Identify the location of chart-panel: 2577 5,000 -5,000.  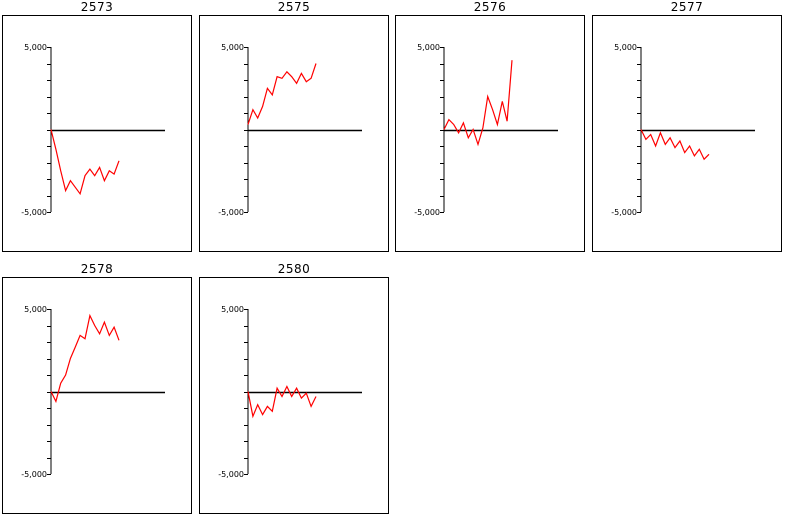
(687, 126).